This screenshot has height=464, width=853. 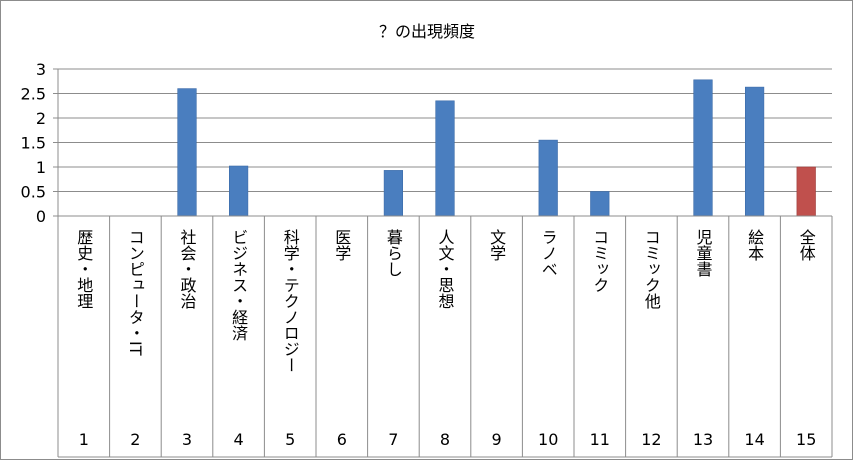 I want to click on x-category-label: 絵本, so click(x=754, y=245).